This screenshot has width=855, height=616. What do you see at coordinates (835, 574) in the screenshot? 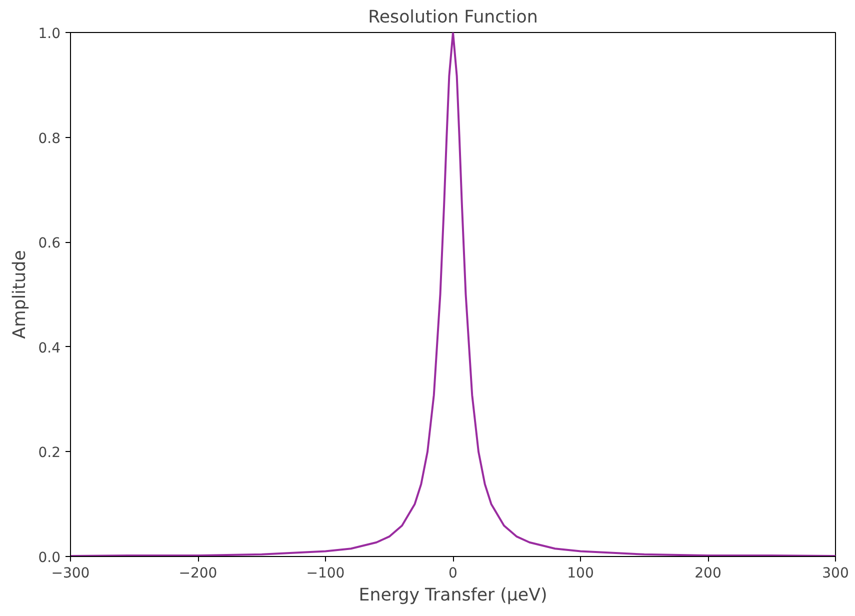
I see `x-tick-label: 300` at bounding box center [835, 574].